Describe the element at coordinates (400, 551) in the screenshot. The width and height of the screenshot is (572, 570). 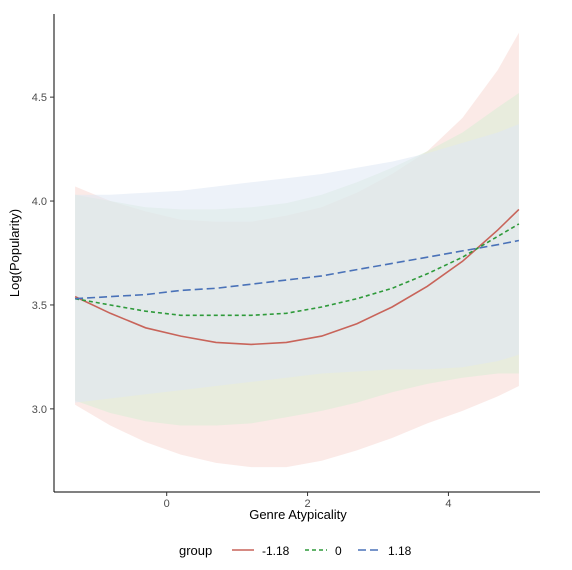
I see `legend-label-series-3: 1.18` at that location.